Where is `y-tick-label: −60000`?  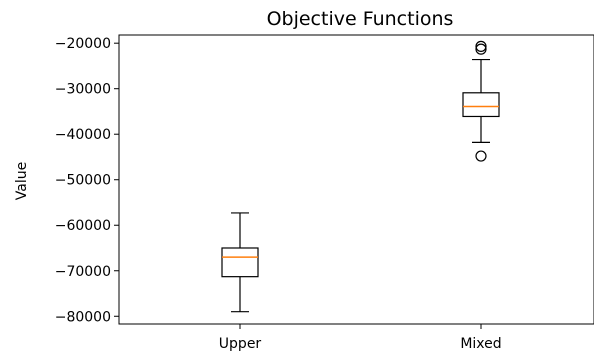
y-tick-label: −60000 is located at coordinates (83, 226).